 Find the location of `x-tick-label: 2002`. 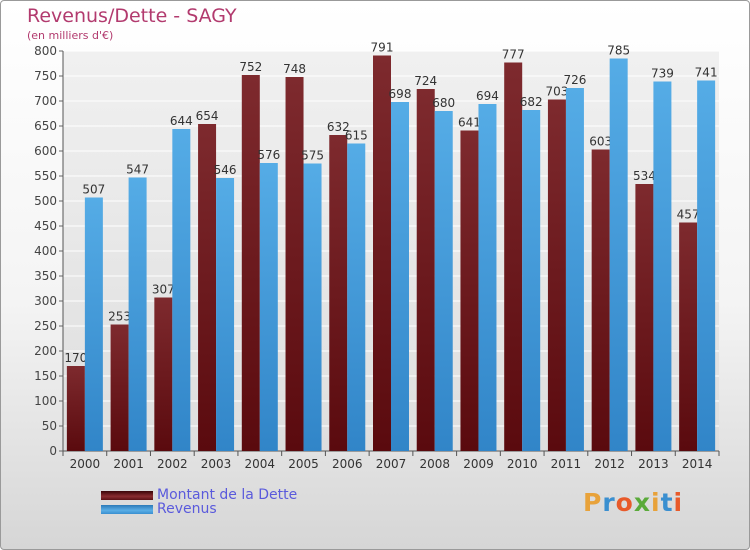

x-tick-label: 2002 is located at coordinates (172, 464).